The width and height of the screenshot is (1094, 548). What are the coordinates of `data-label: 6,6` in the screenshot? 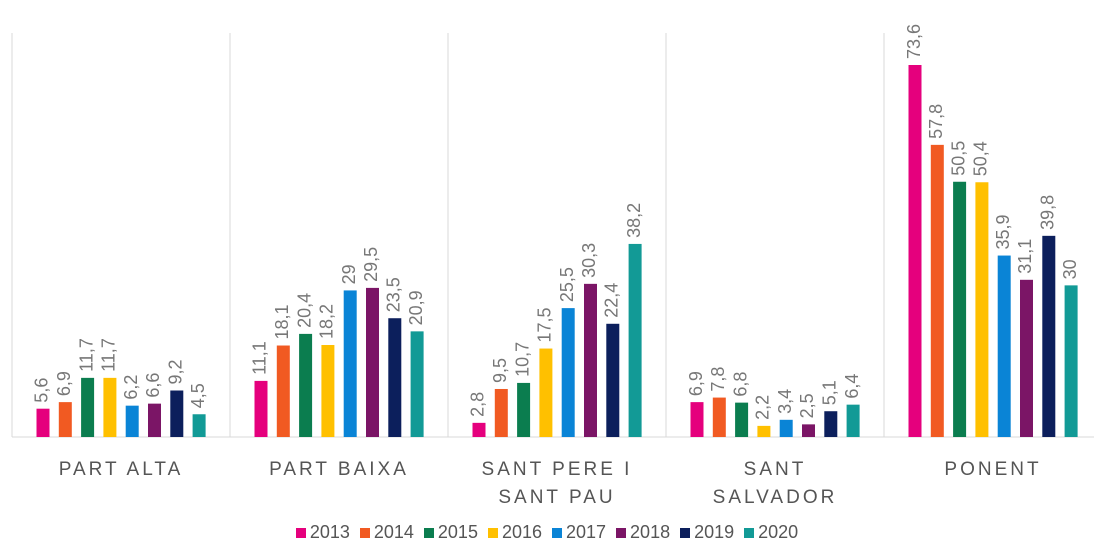 It's located at (153, 385).